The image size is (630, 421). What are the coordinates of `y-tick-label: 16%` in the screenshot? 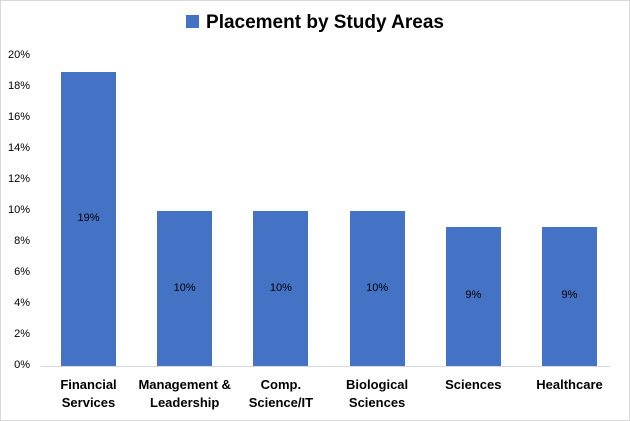 It's located at (18, 117).